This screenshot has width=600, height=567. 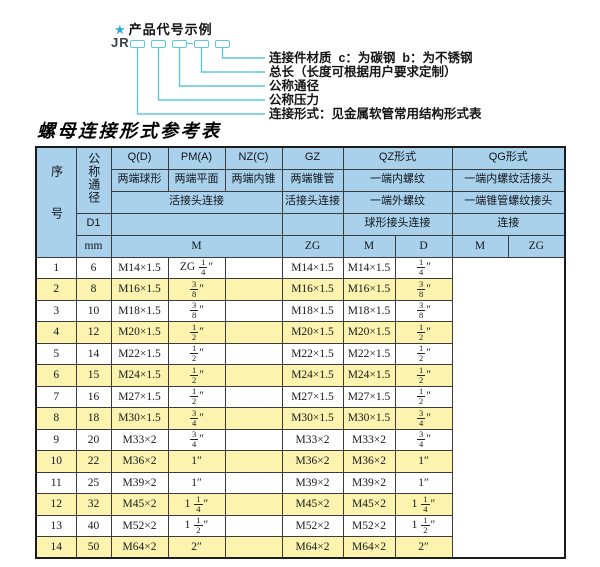 What do you see at coordinates (56, 289) in the screenshot?
I see `cell-seq: 2` at bounding box center [56, 289].